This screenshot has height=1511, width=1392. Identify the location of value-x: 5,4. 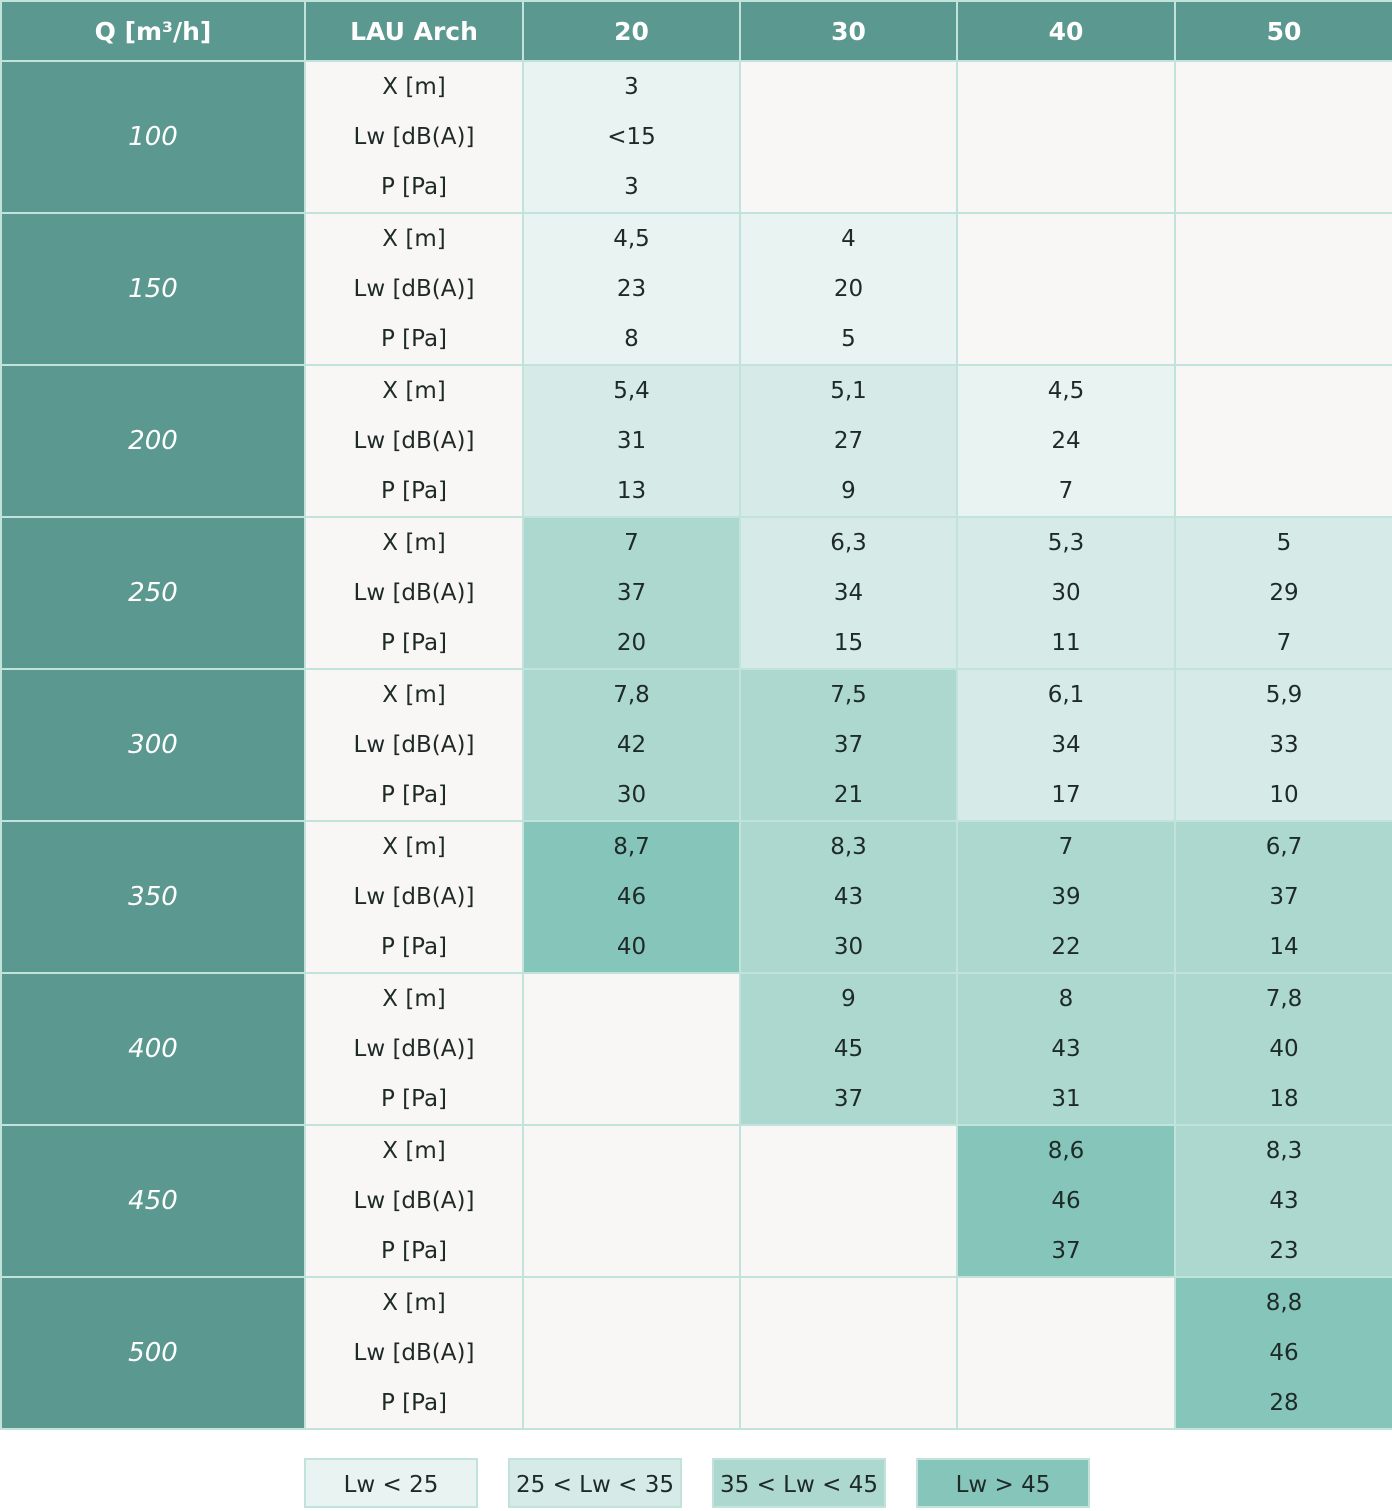
(631, 391).